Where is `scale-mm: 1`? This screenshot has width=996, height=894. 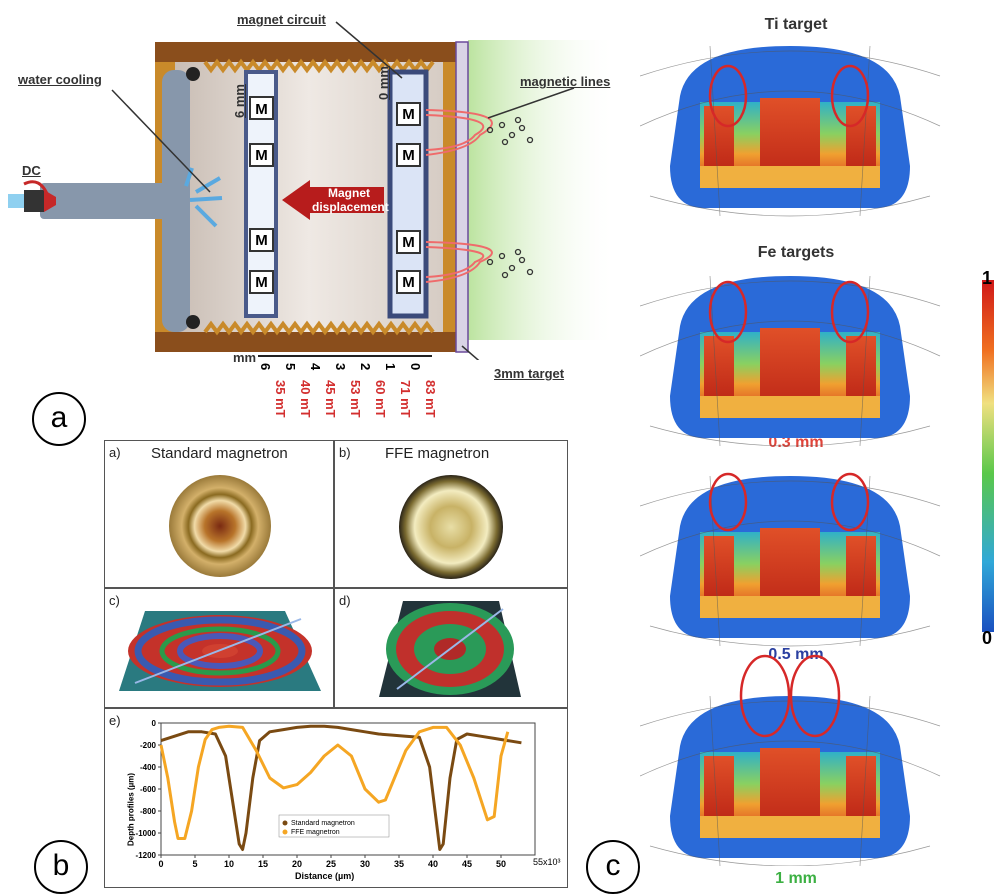
scale-mm: 1 is located at coordinates (390, 367).